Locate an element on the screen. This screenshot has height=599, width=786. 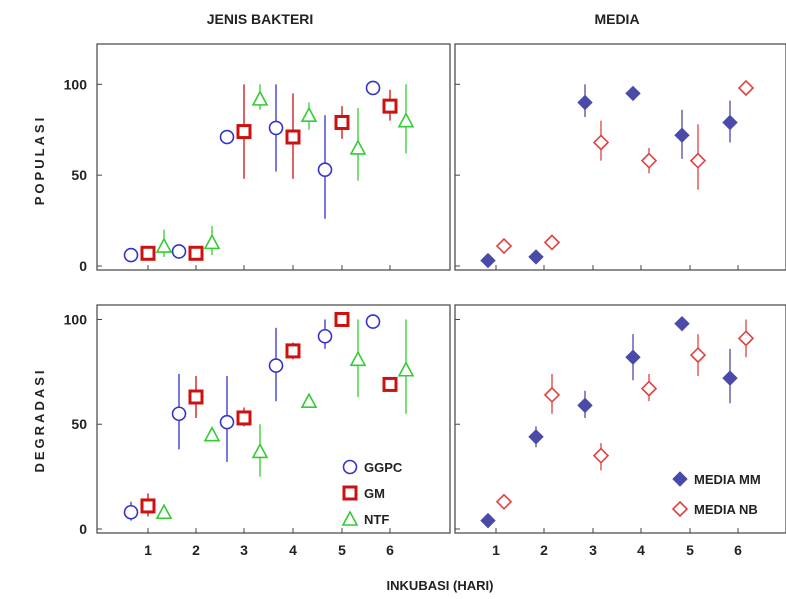
legend-label: NTF is located at coordinates (376, 519).